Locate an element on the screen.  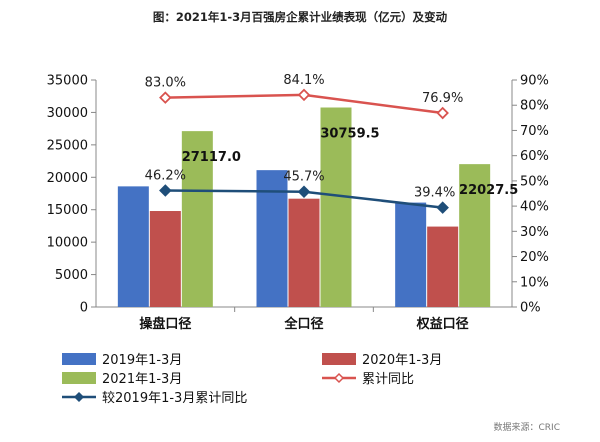
y-left-tick-label: 0 is located at coordinates (84, 308).